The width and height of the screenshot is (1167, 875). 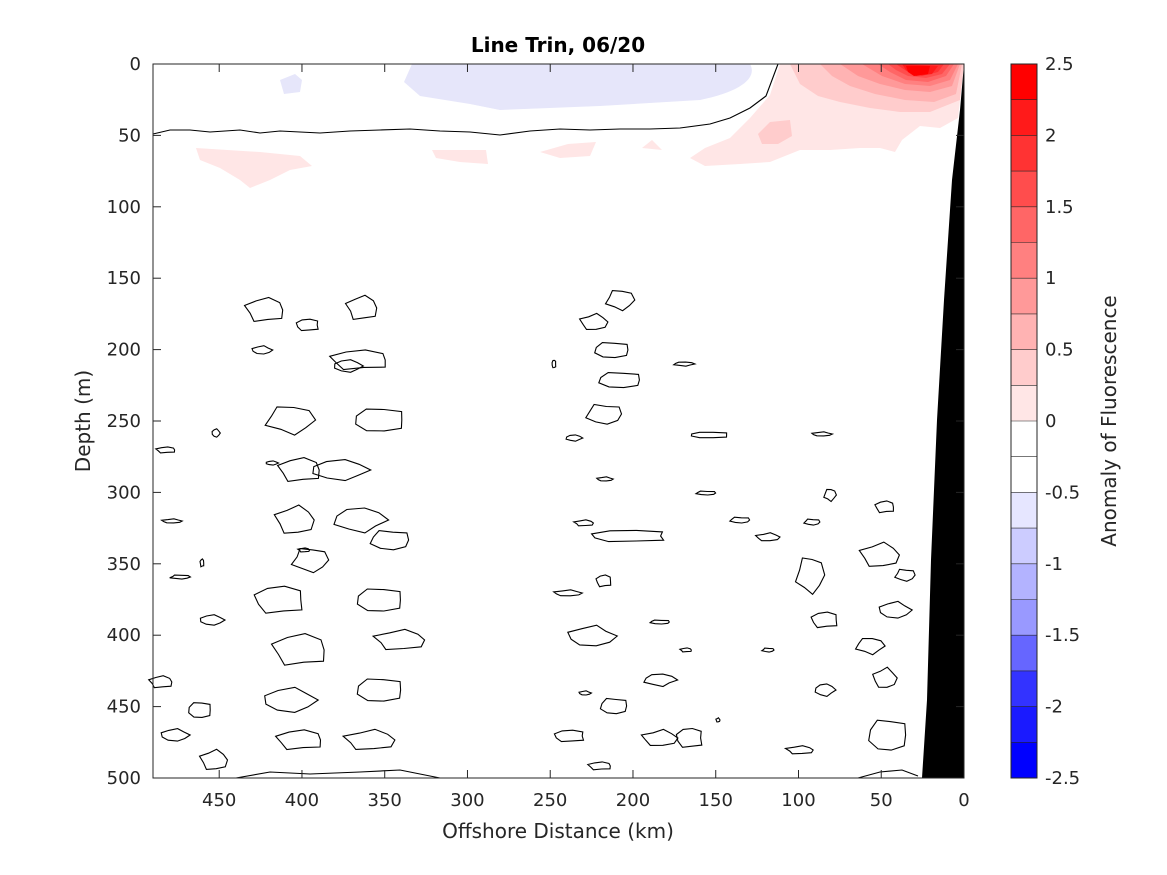 What do you see at coordinates (633, 800) in the screenshot?
I see `x-tick-label: 200` at bounding box center [633, 800].